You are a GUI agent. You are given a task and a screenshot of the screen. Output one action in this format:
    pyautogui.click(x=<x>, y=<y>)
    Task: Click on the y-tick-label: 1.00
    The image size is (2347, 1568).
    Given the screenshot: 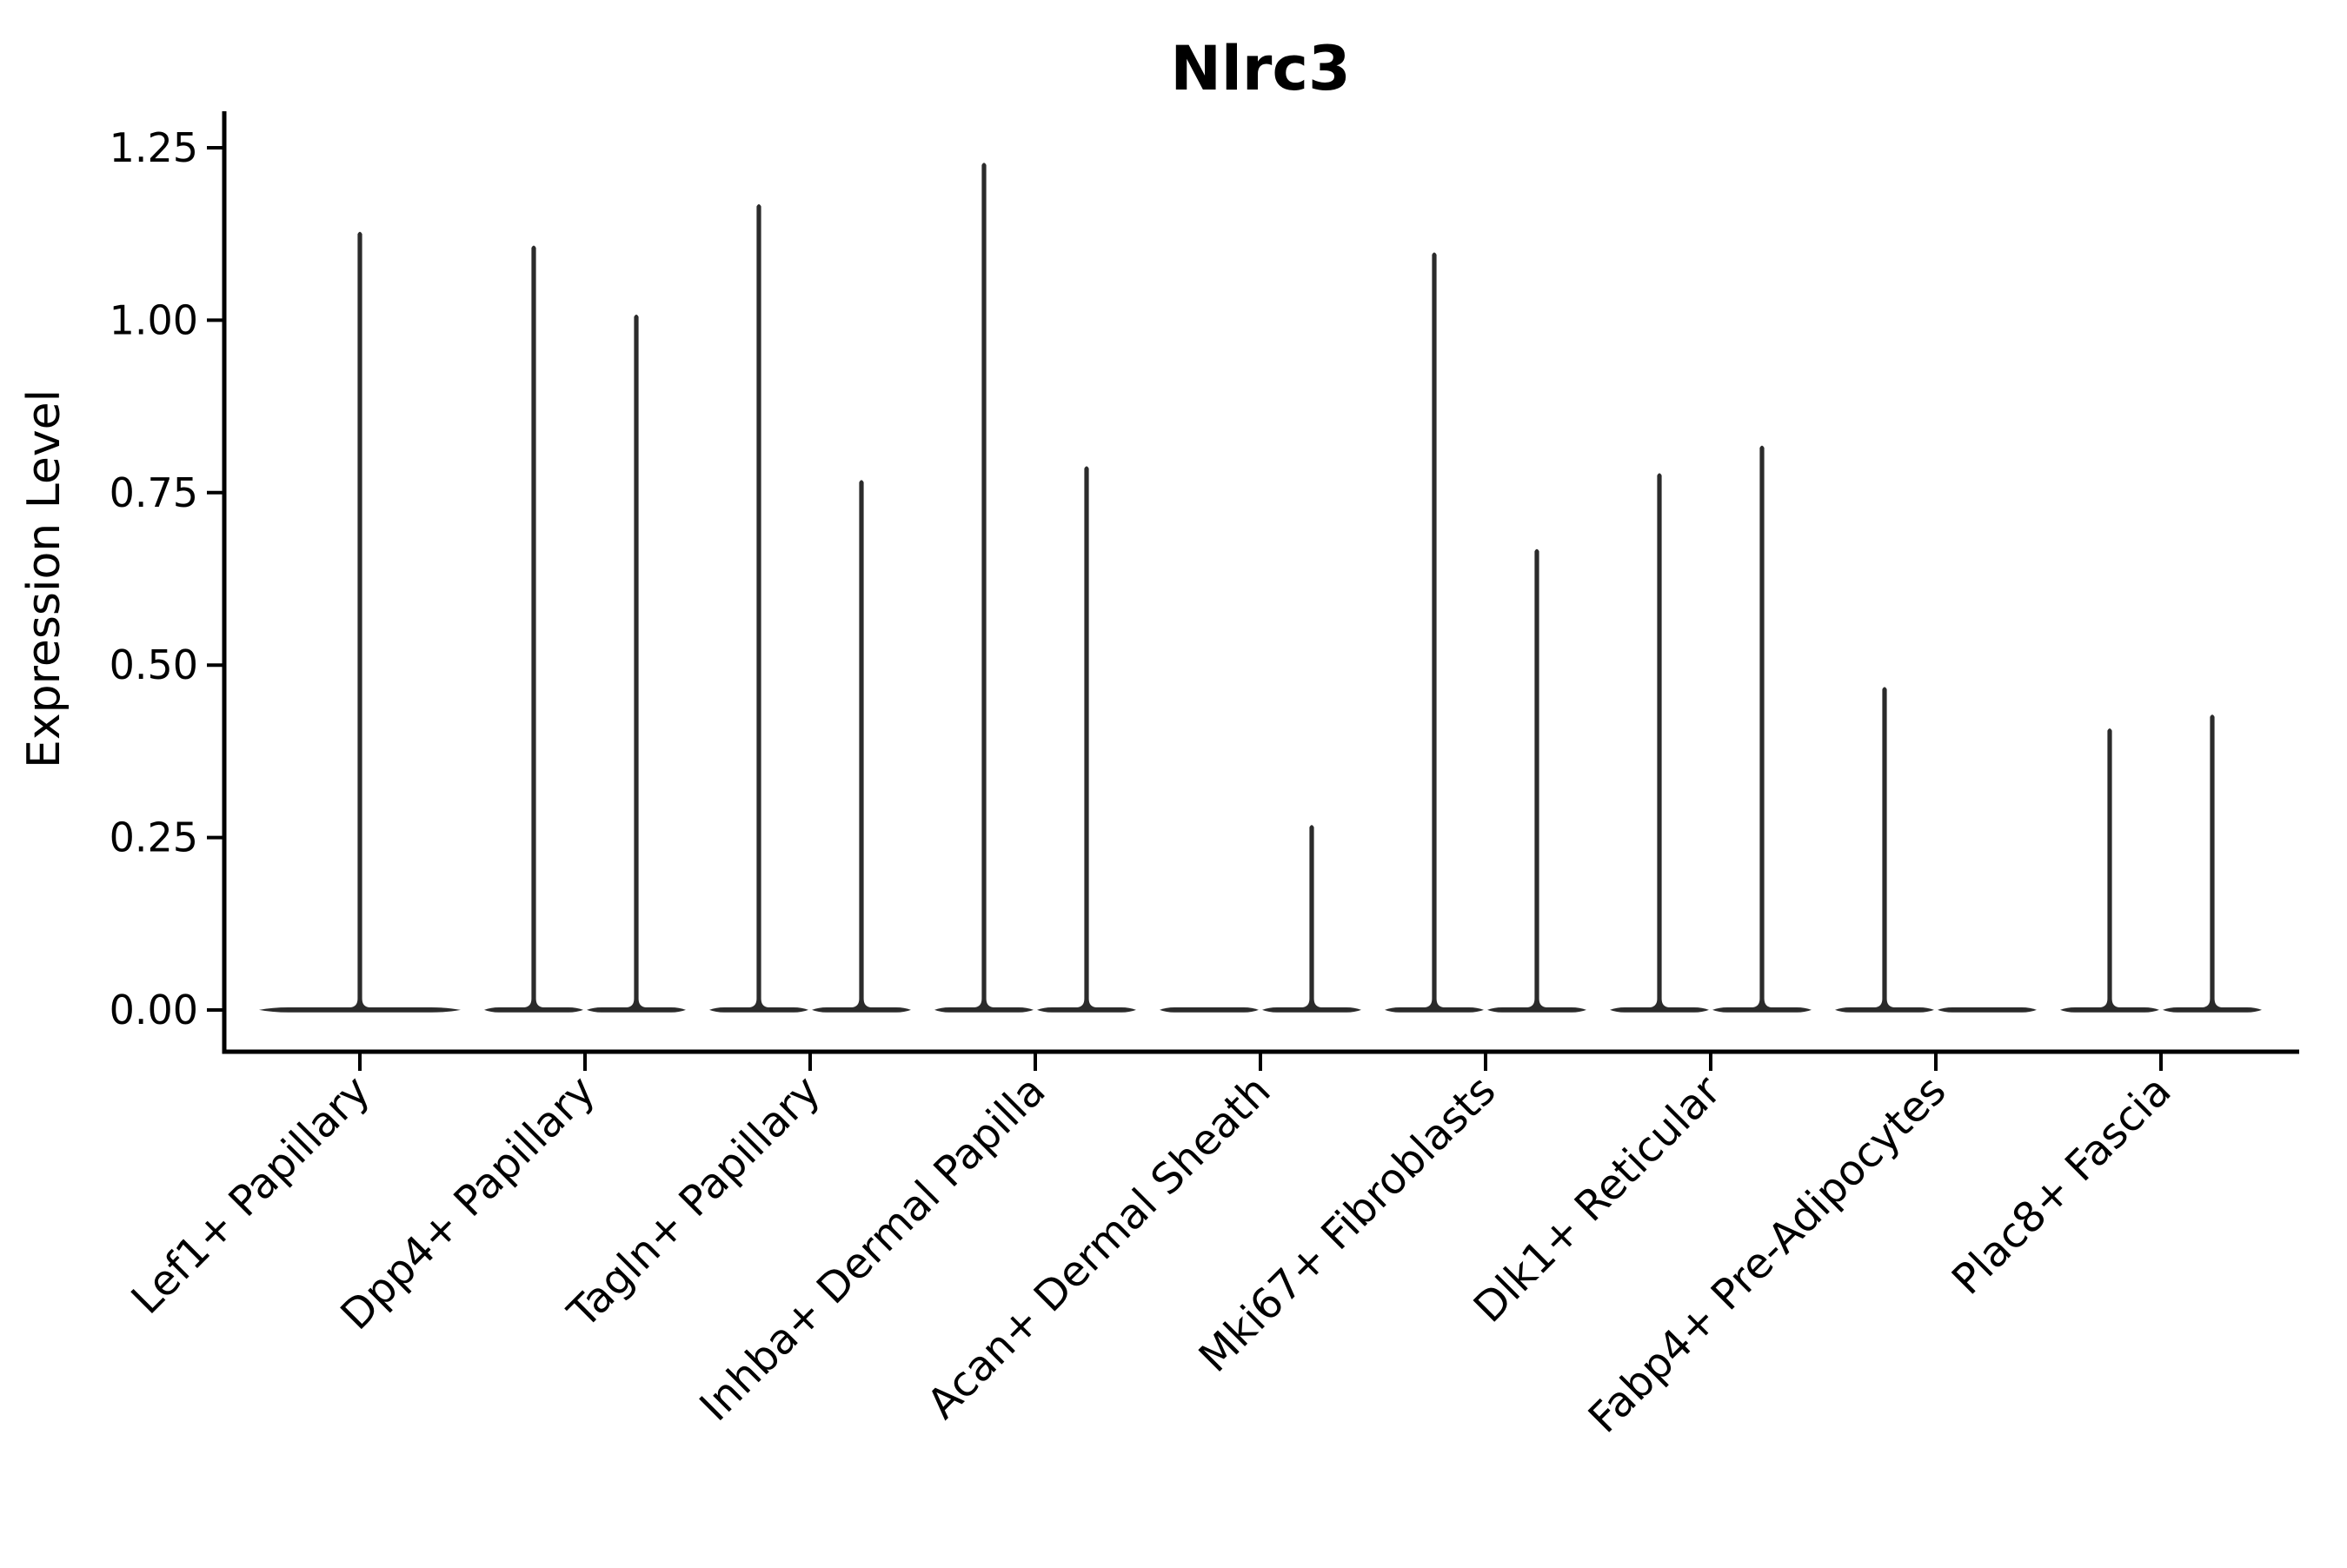 What is the action you would take?
    pyautogui.click(x=154, y=319)
    